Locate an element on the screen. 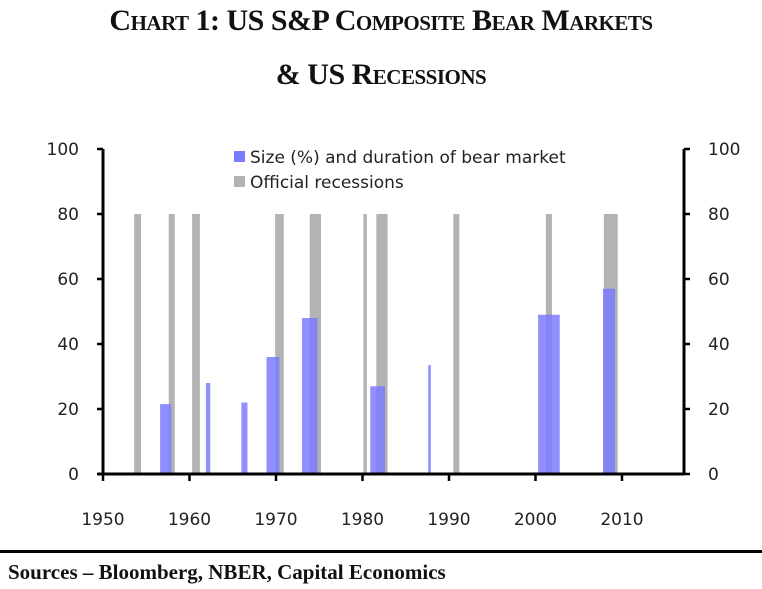  y-tick-label-right: 20 is located at coordinates (719, 410).